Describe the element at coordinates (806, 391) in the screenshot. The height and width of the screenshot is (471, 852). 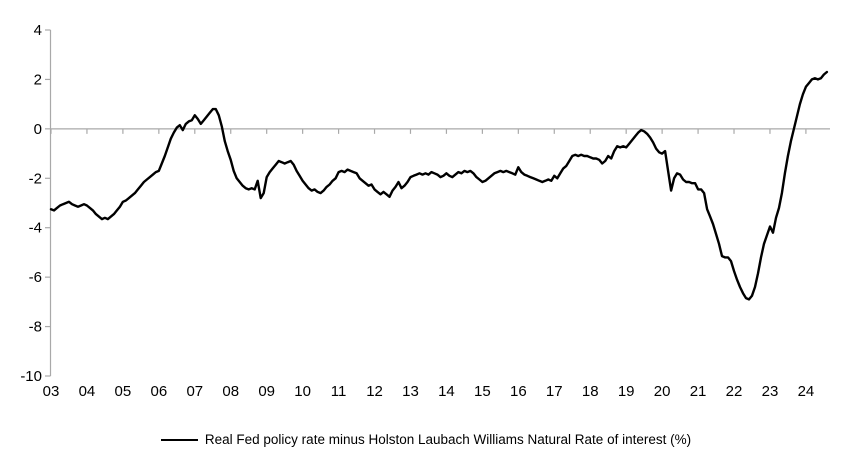
I see `x-tick-label: 24` at that location.